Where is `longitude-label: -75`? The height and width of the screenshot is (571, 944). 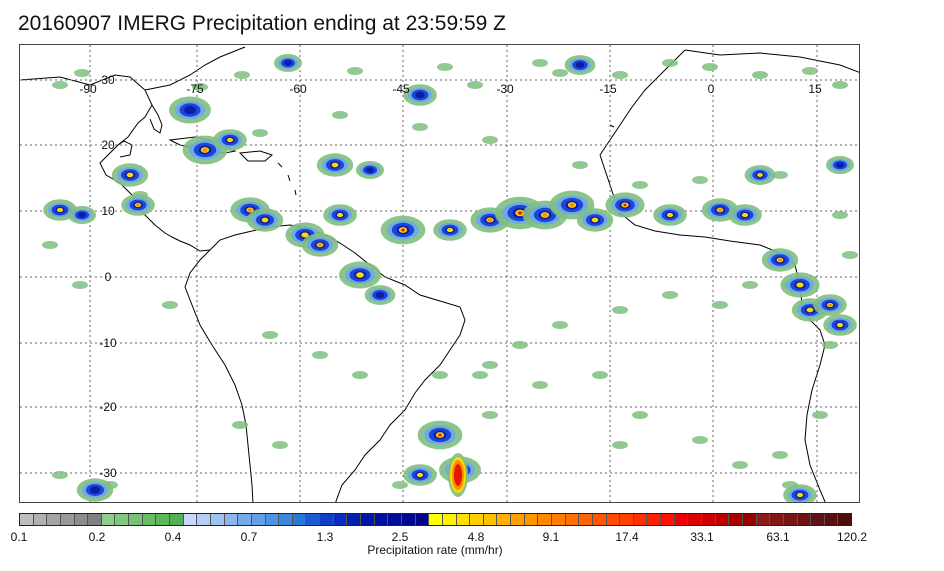
longitude-label: -75 is located at coordinates (195, 89).